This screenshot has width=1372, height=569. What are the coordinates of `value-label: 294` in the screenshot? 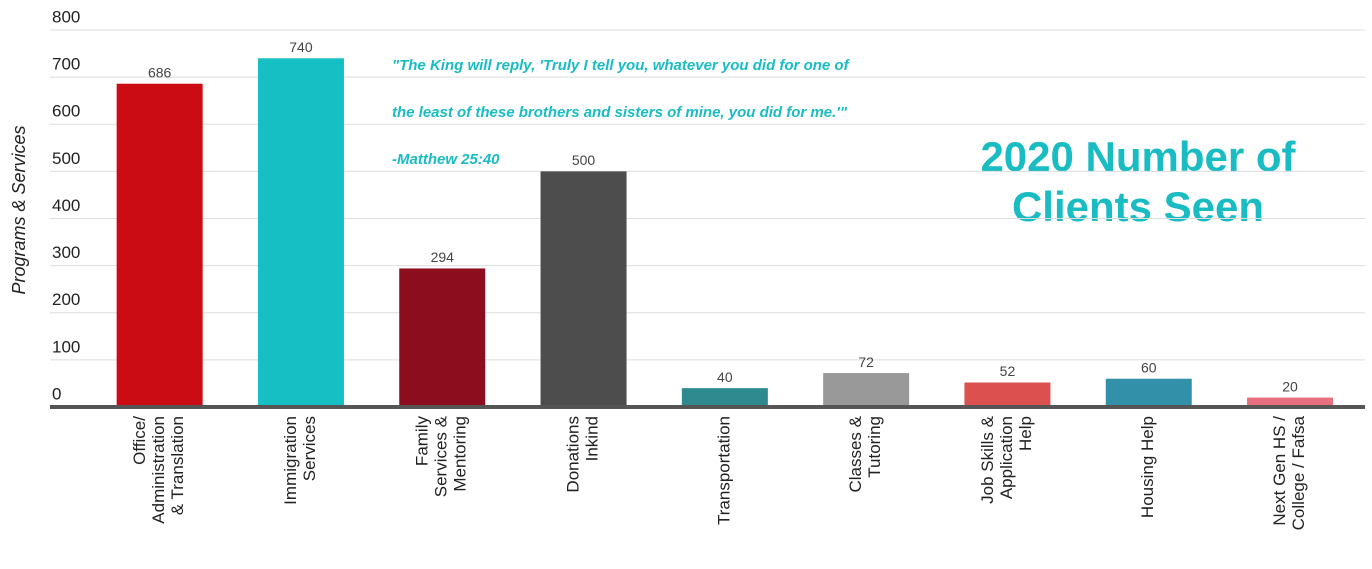 It's located at (443, 257).